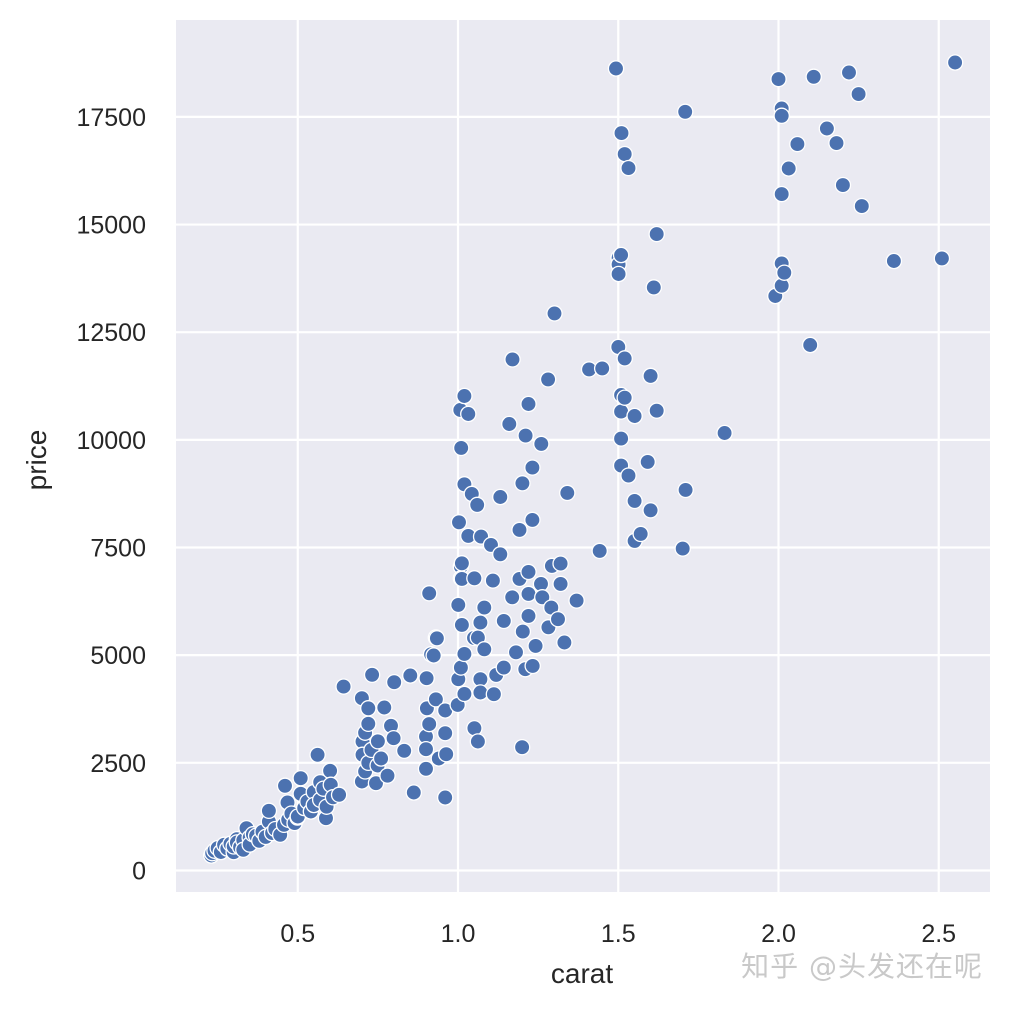 The width and height of the screenshot is (1009, 1016). Describe the element at coordinates (36, 460) in the screenshot. I see `y-axis-label: price` at that location.